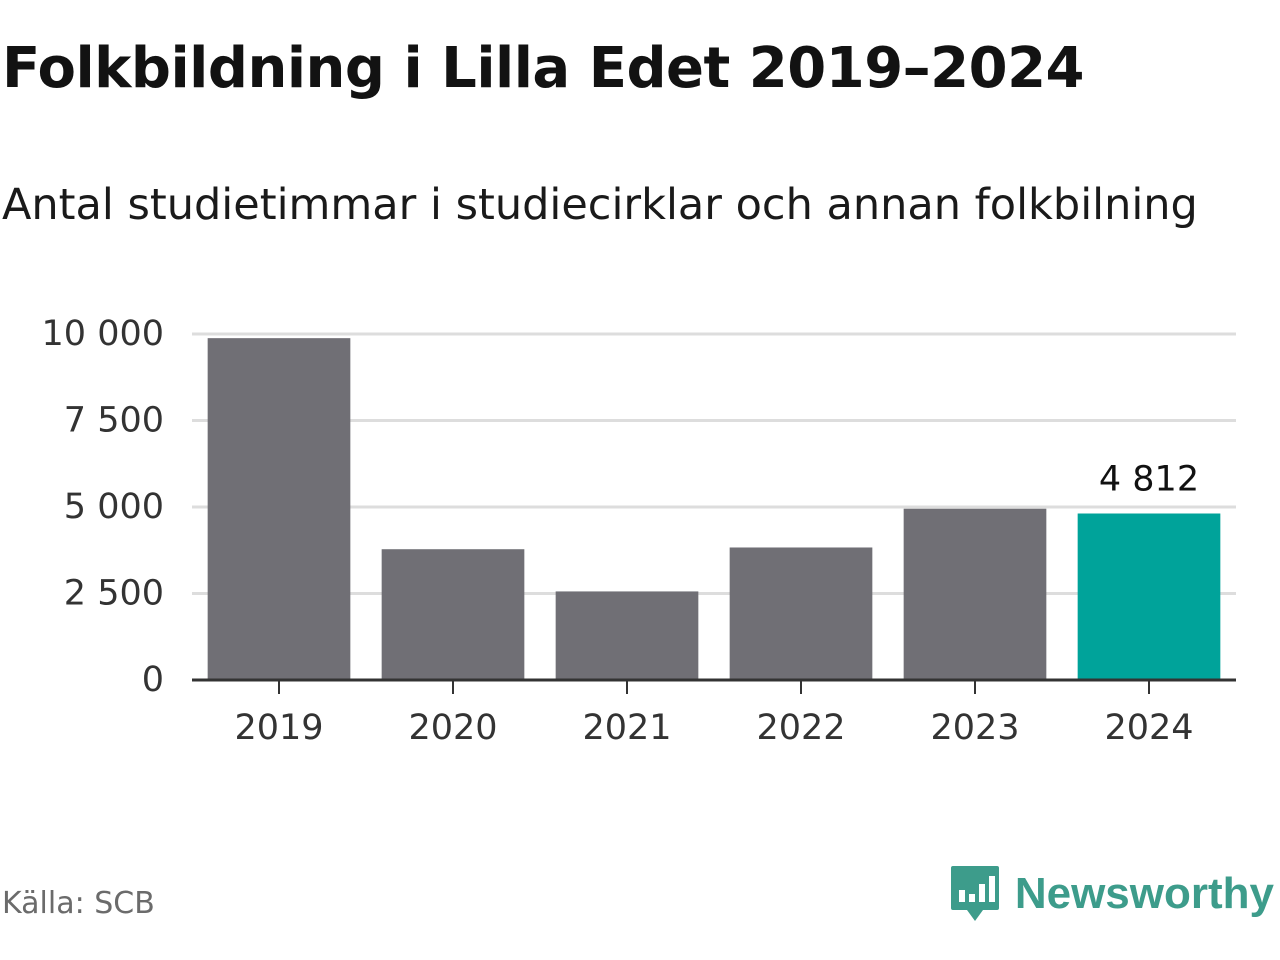 The image size is (1280, 960). I want to click on y-tick-label: 7 500, so click(114, 421).